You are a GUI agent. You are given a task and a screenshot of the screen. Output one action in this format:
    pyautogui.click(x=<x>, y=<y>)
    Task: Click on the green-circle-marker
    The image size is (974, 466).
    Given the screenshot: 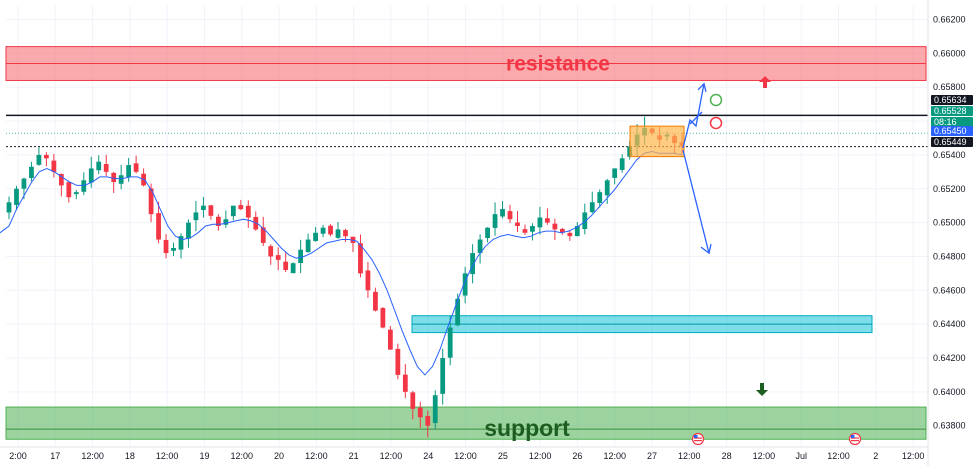 What is the action you would take?
    pyautogui.click(x=716, y=100)
    